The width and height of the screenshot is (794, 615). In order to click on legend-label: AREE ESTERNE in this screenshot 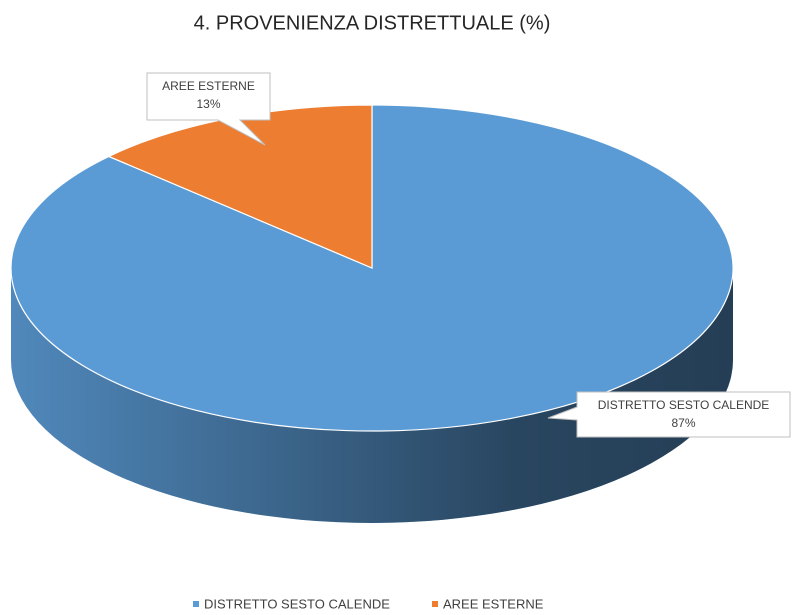, I will do `click(493, 603)`.